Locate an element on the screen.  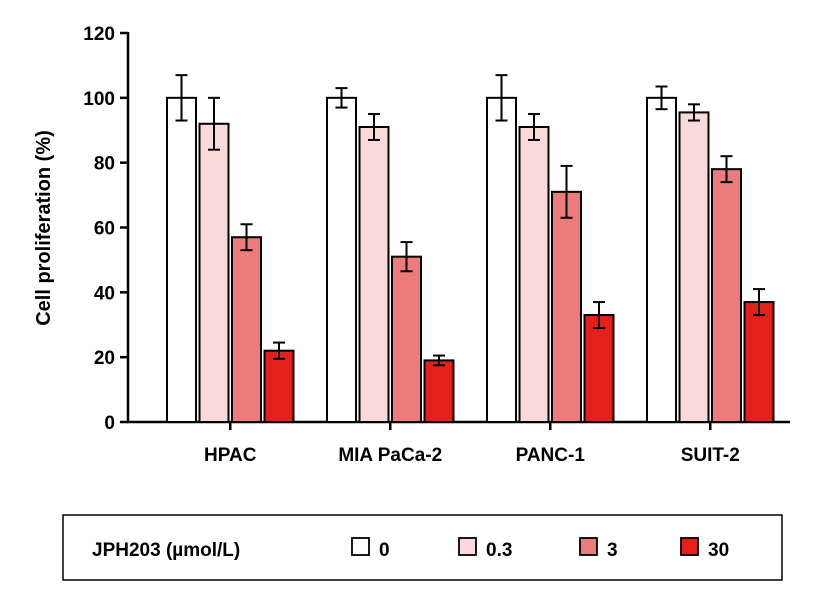
legend-label: 0.3 is located at coordinates (499, 550).